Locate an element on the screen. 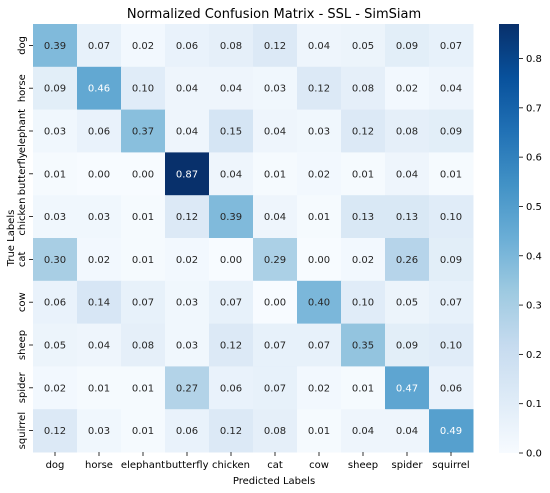  cell-value-label: 0.49 is located at coordinates (451, 431).